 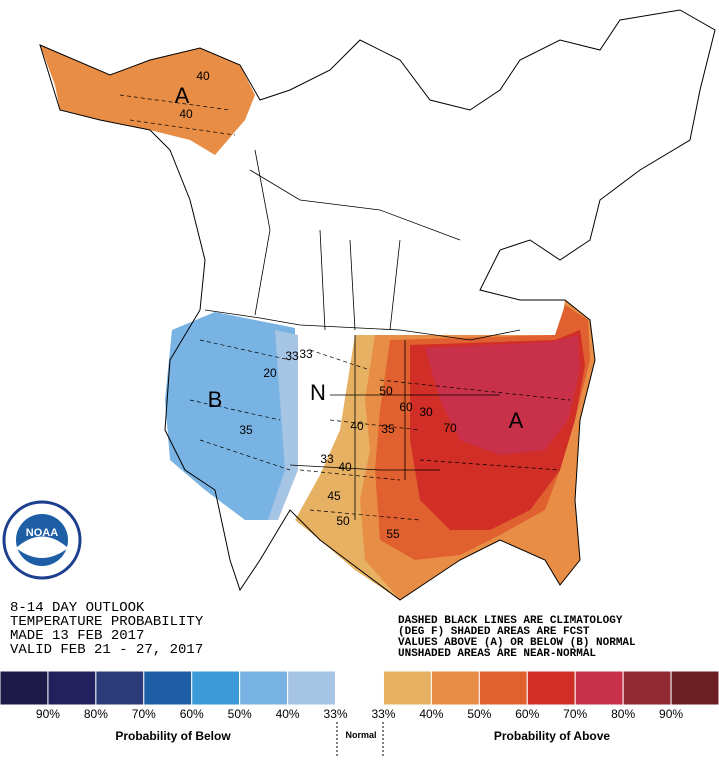 What do you see at coordinates (42, 540) in the screenshot?
I see `noaa-logo: NOAA` at bounding box center [42, 540].